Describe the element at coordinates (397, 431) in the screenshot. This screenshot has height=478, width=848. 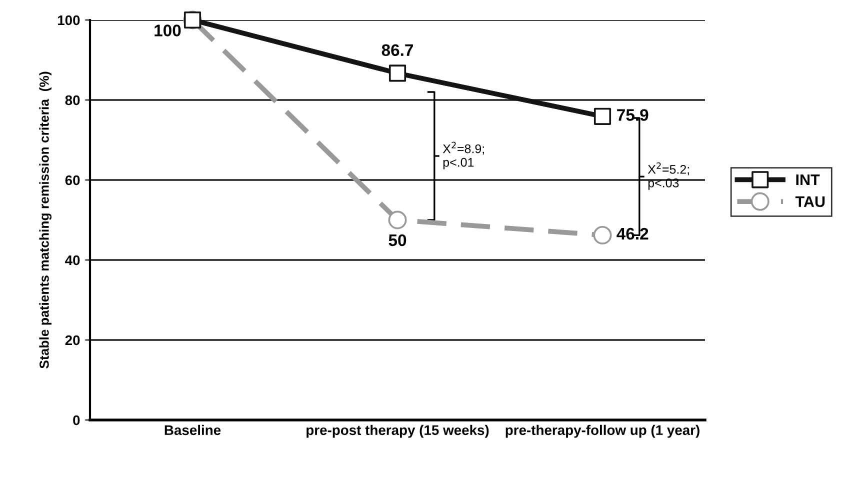
I see `x-tick-label: pre-post therapy (15 weeks)` at that location.